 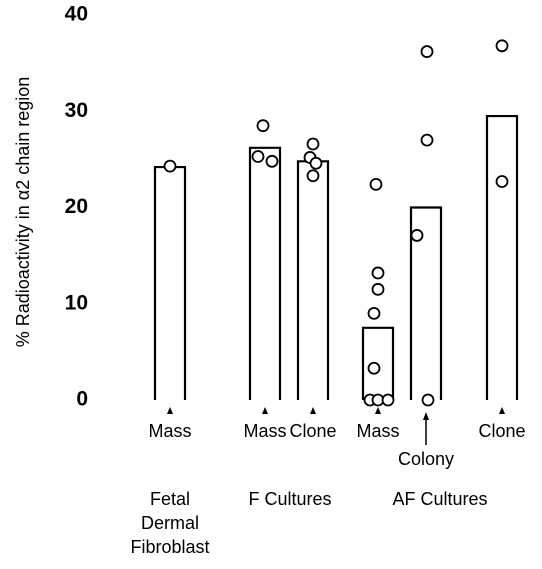 I want to click on y-tick-label: 20, so click(x=76, y=206).